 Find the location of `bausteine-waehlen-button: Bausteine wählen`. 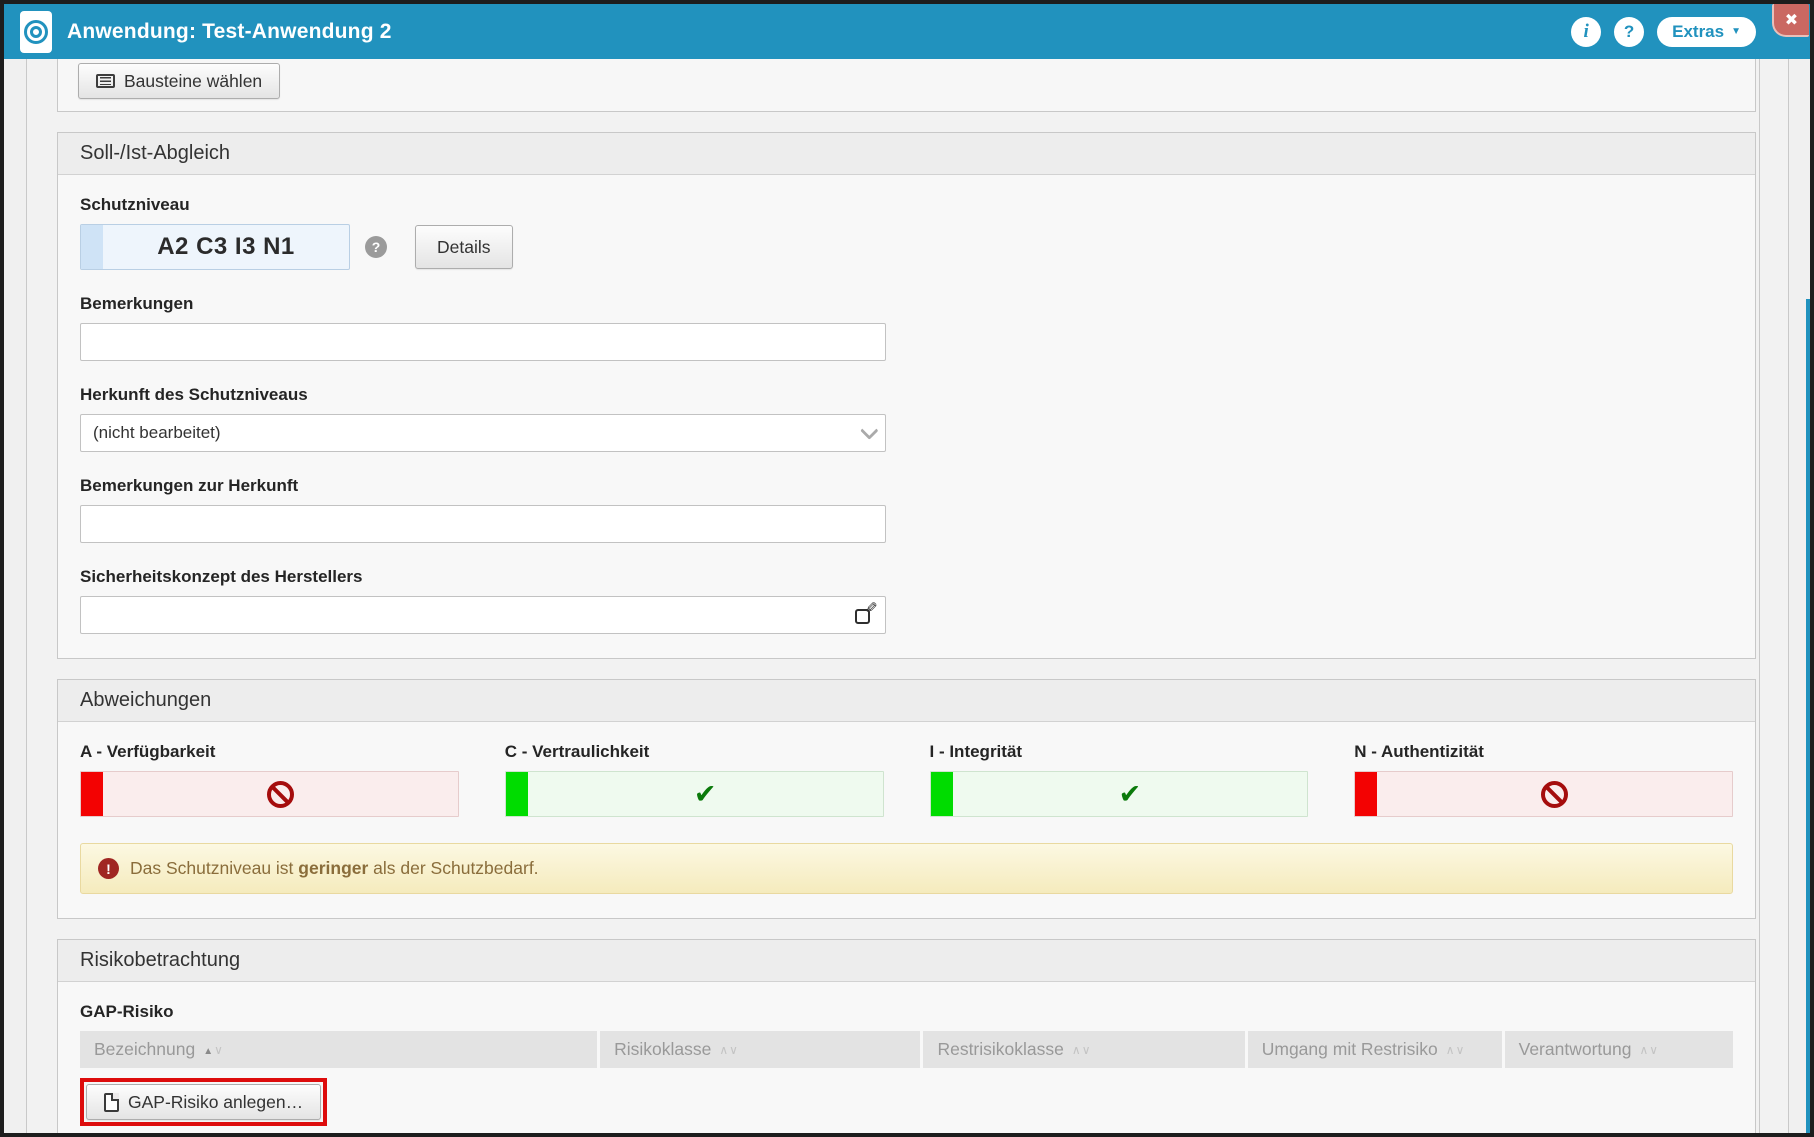

bausteine-waehlen-button: Bausteine wählen is located at coordinates (179, 81).